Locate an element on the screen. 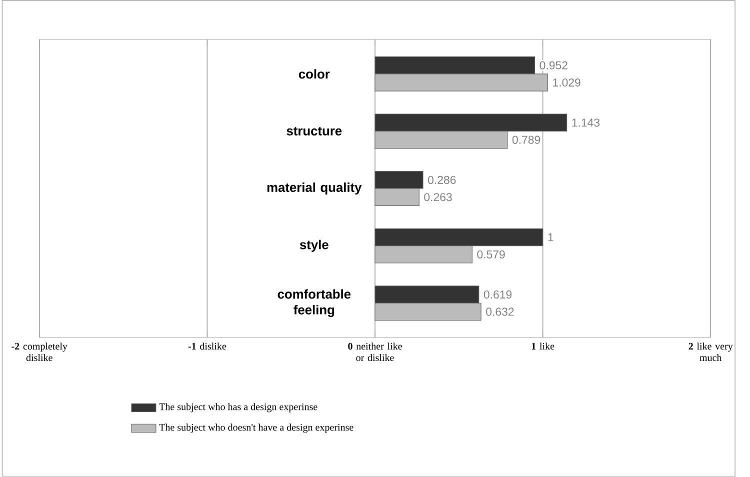 This screenshot has width=750, height=477. y-tick-label: comfortable feeling is located at coordinates (314, 303).